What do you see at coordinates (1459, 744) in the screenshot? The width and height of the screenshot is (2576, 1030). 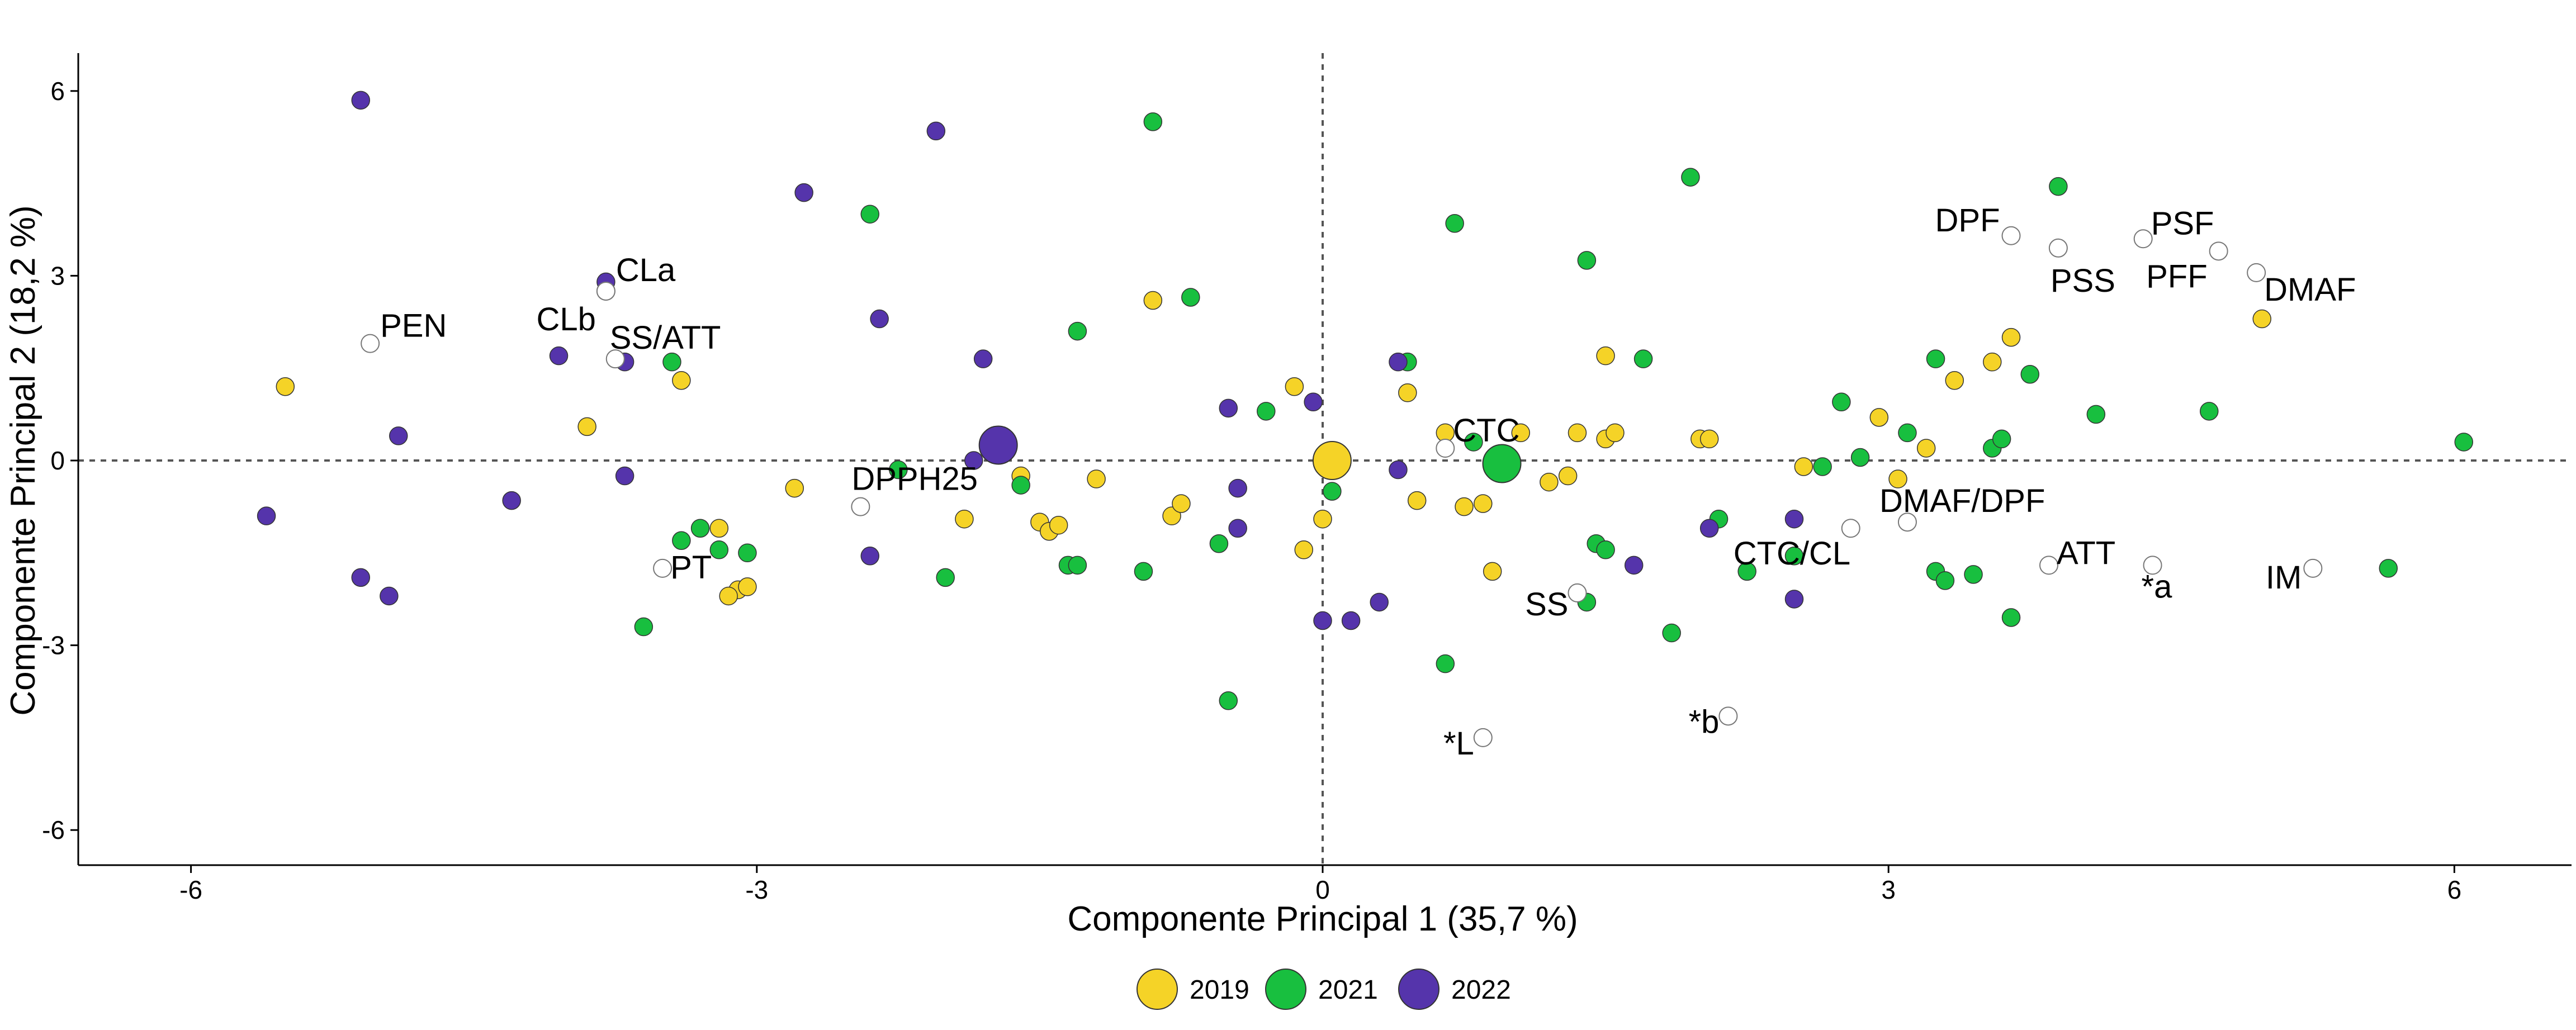 I see `variable-label: *L` at bounding box center [1459, 744].